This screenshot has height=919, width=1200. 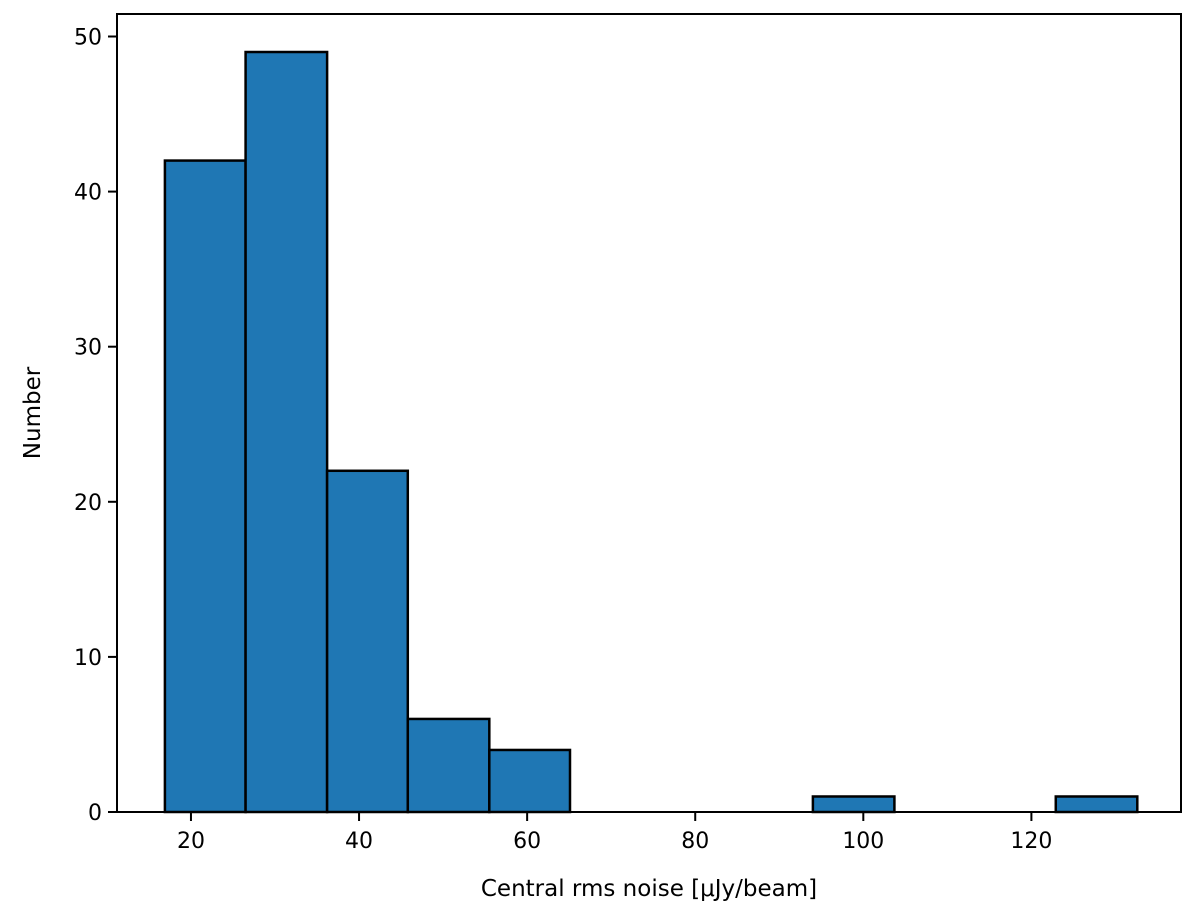 What do you see at coordinates (614, 833) in the screenshot?
I see `x-axis-ticks: 20 40 60 80 100 120` at bounding box center [614, 833].